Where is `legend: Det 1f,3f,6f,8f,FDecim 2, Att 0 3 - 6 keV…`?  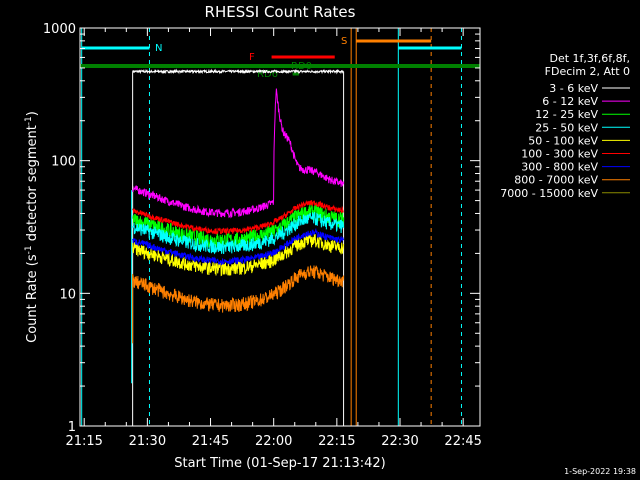 legend: Det 1f,3f,6f,8f,FDecim 2, Att 0 3 - 6 keV… is located at coordinates (565, 126).